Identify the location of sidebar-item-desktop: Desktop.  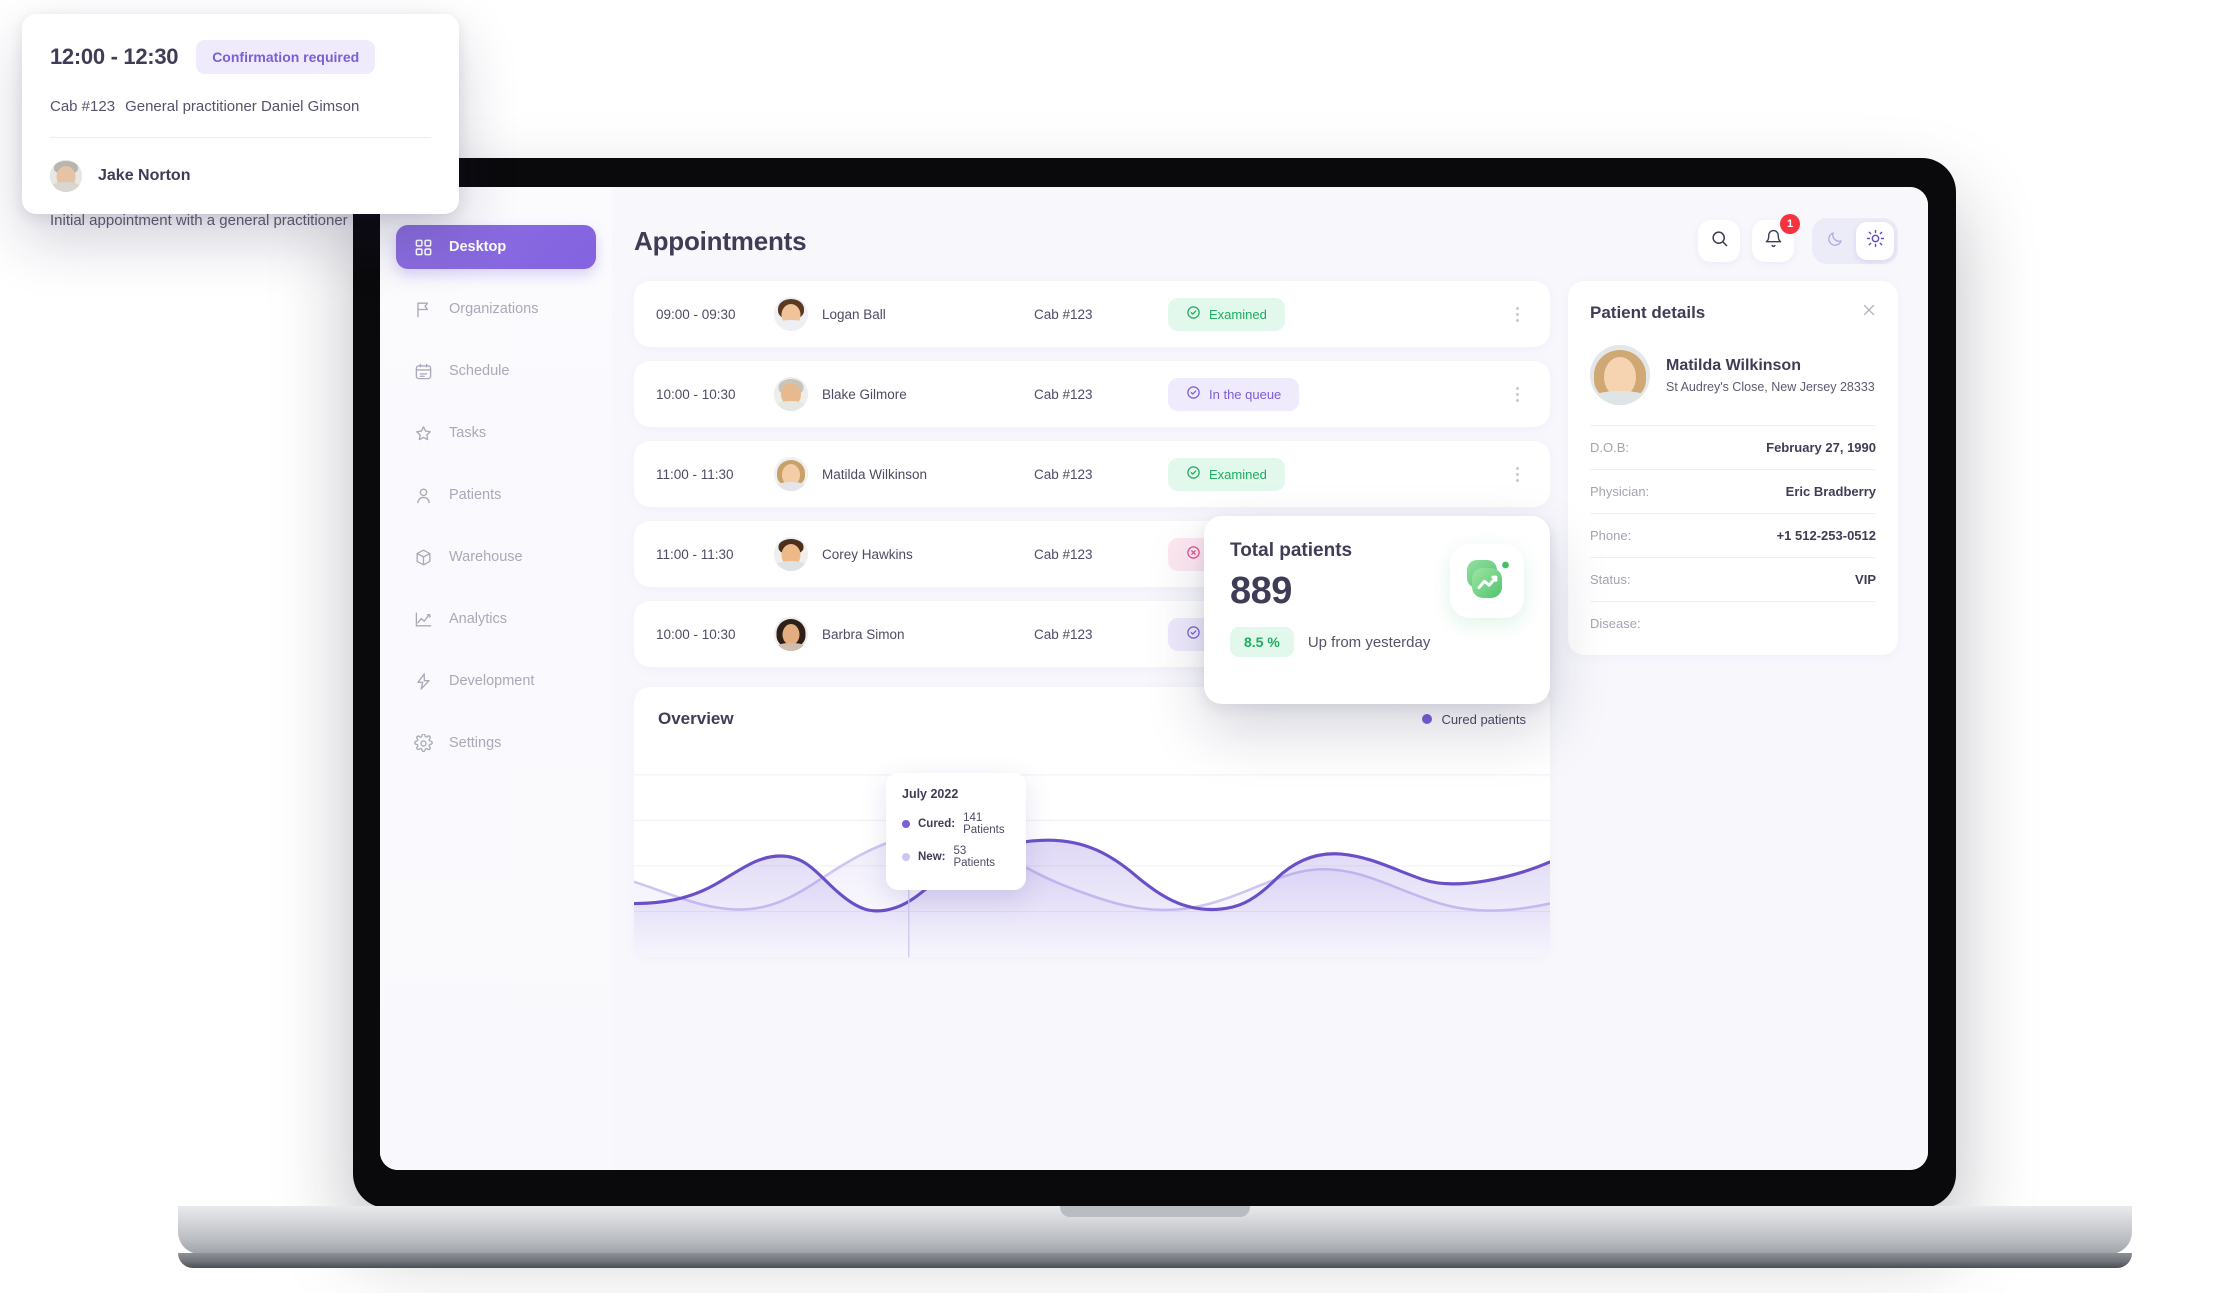
(496, 247).